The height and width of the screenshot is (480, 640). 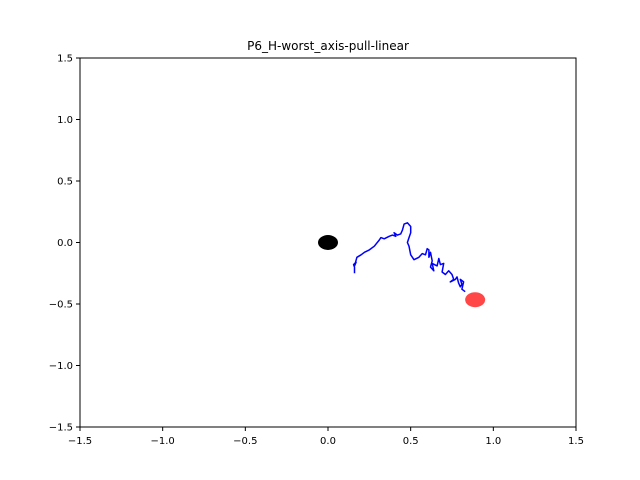 I want to click on x-tick-label: 0.5, so click(x=411, y=441).